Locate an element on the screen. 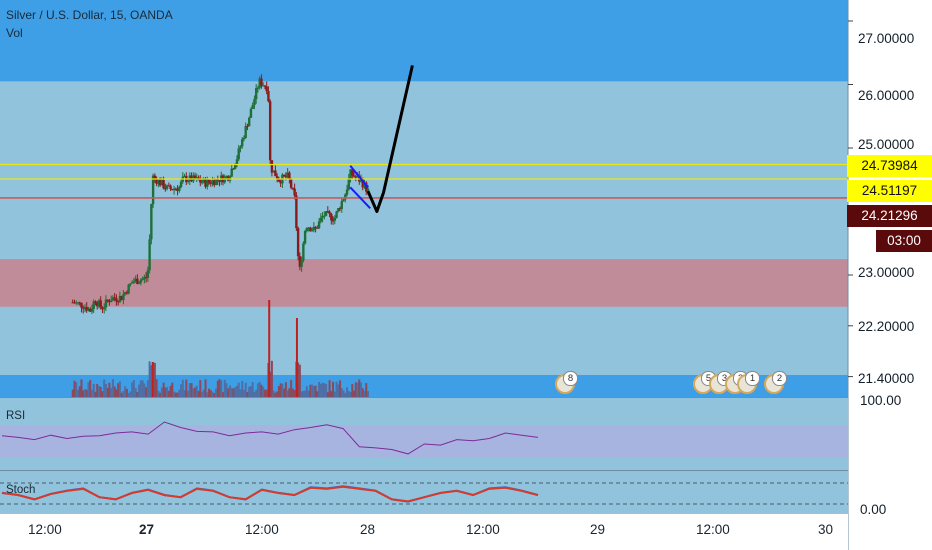 The height and width of the screenshot is (550, 932). y-tick-26: 26.00000 is located at coordinates (886, 95).